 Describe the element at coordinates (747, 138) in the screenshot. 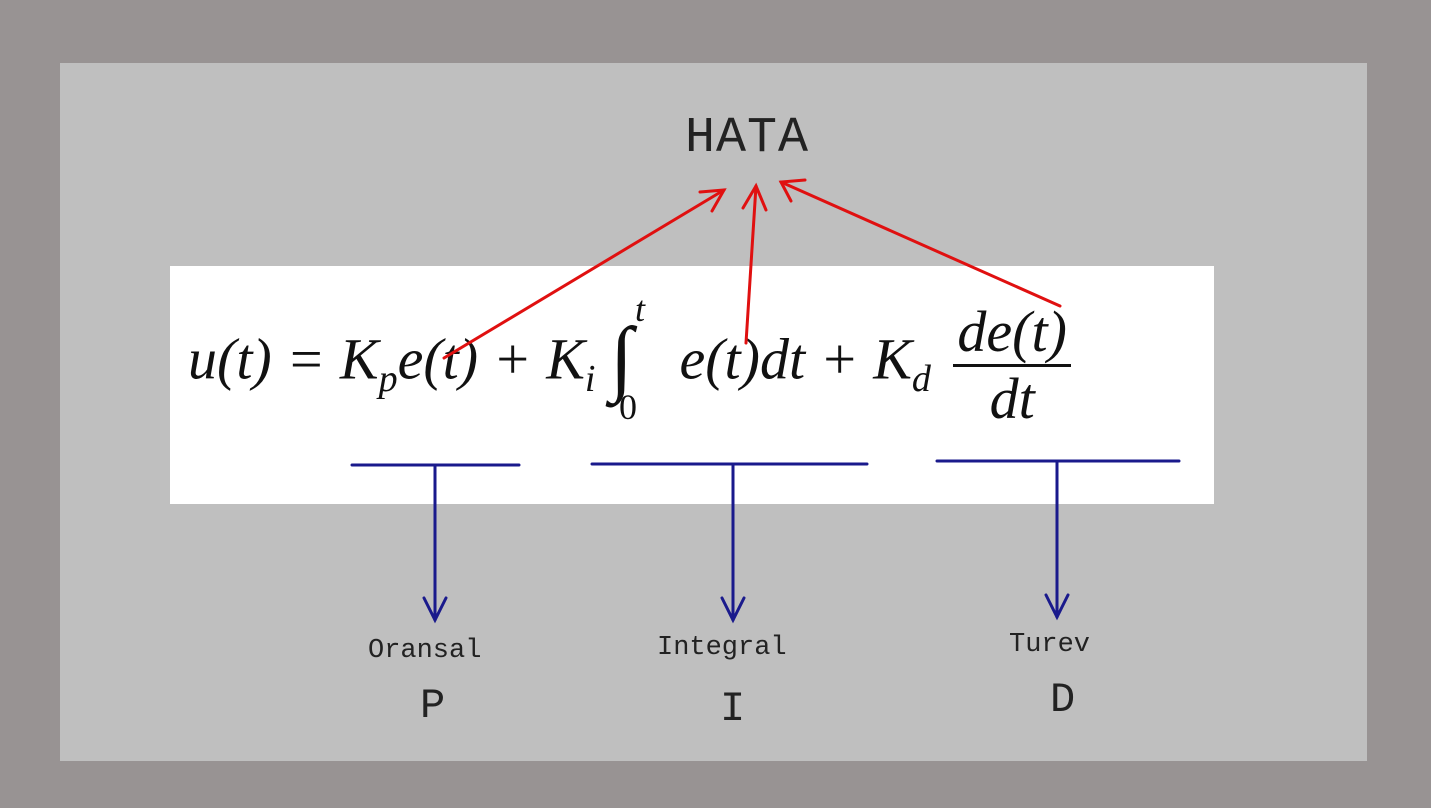

I see `error-title: HATA` at that location.